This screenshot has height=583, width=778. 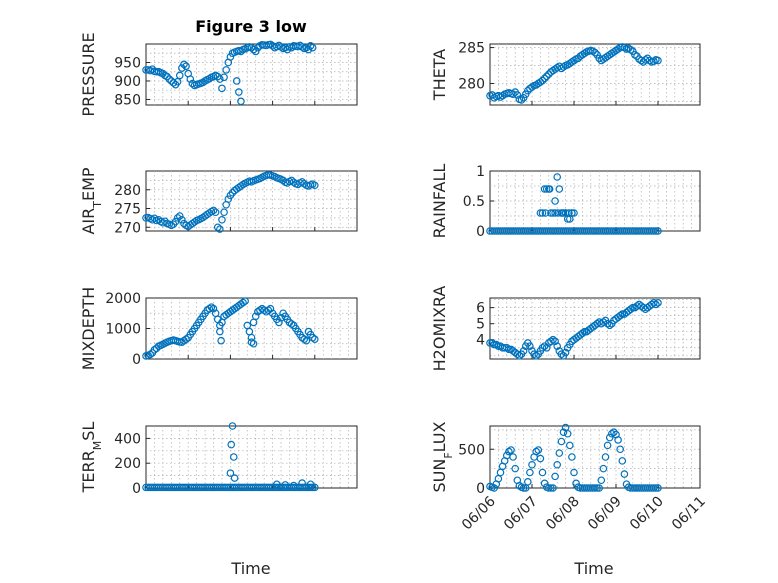 What do you see at coordinates (127, 210) in the screenshot?
I see `panel-2-ytick-label: 275` at bounding box center [127, 210].